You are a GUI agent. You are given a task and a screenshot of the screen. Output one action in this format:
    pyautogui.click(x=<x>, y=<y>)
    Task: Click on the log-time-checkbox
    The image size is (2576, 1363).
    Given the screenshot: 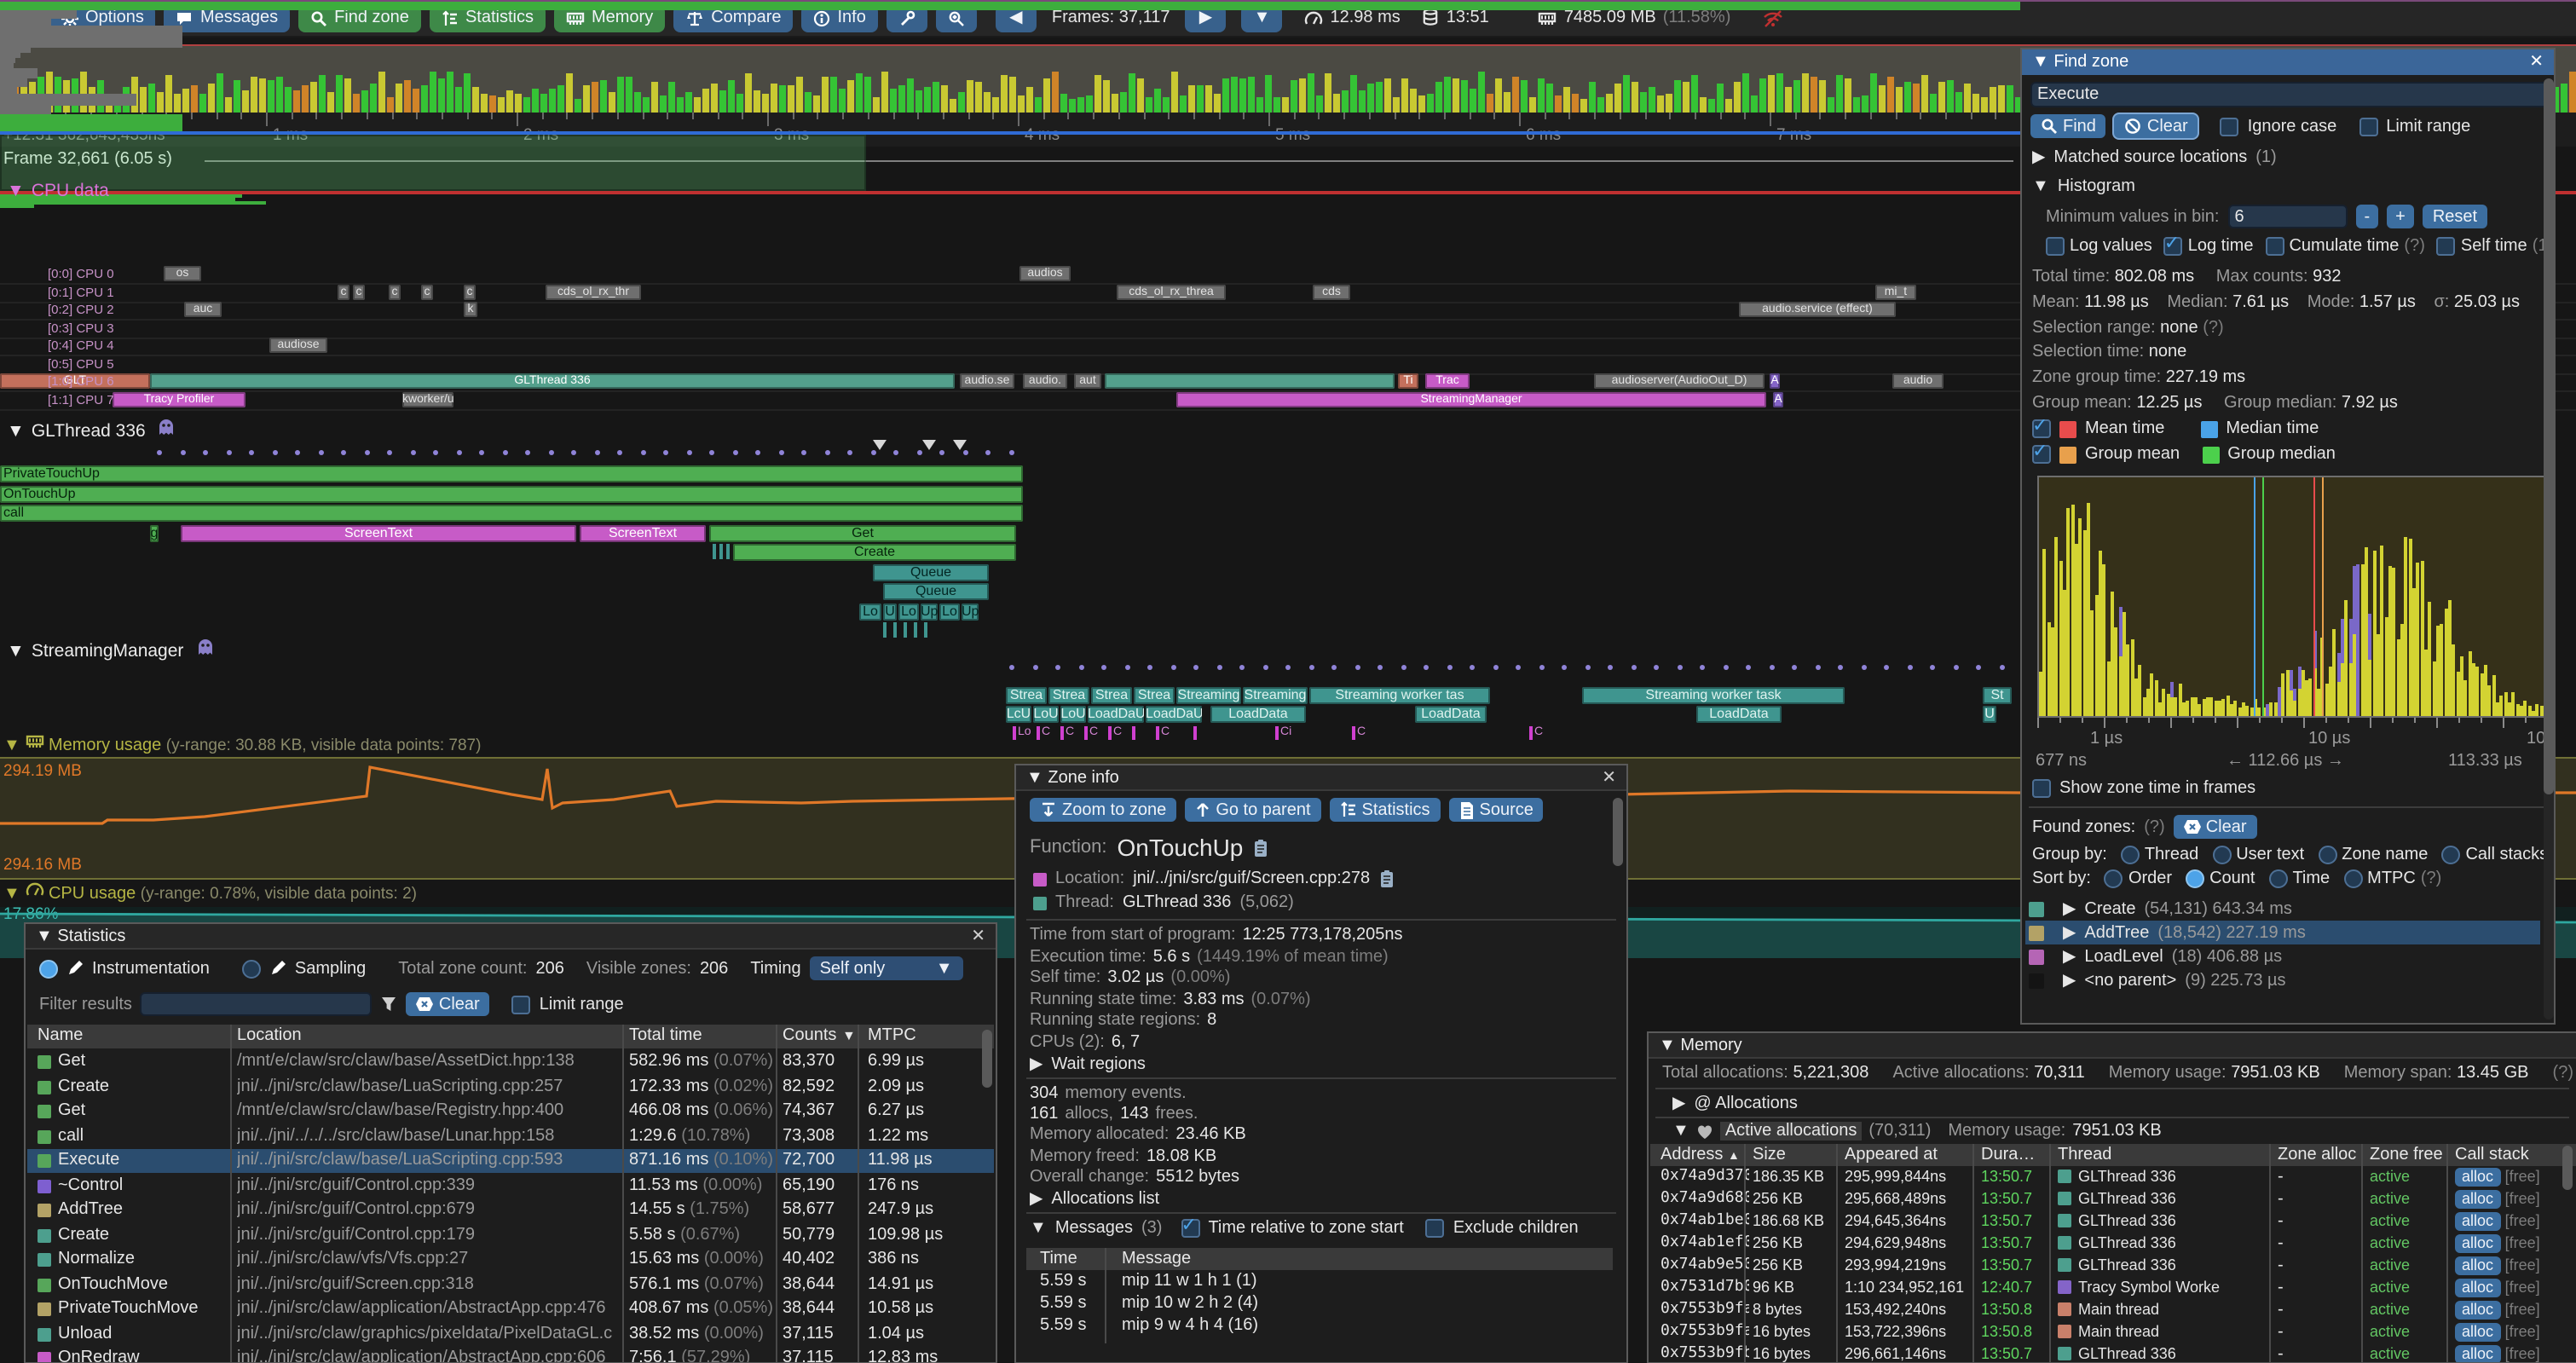 What is the action you would take?
    pyautogui.click(x=2173, y=244)
    